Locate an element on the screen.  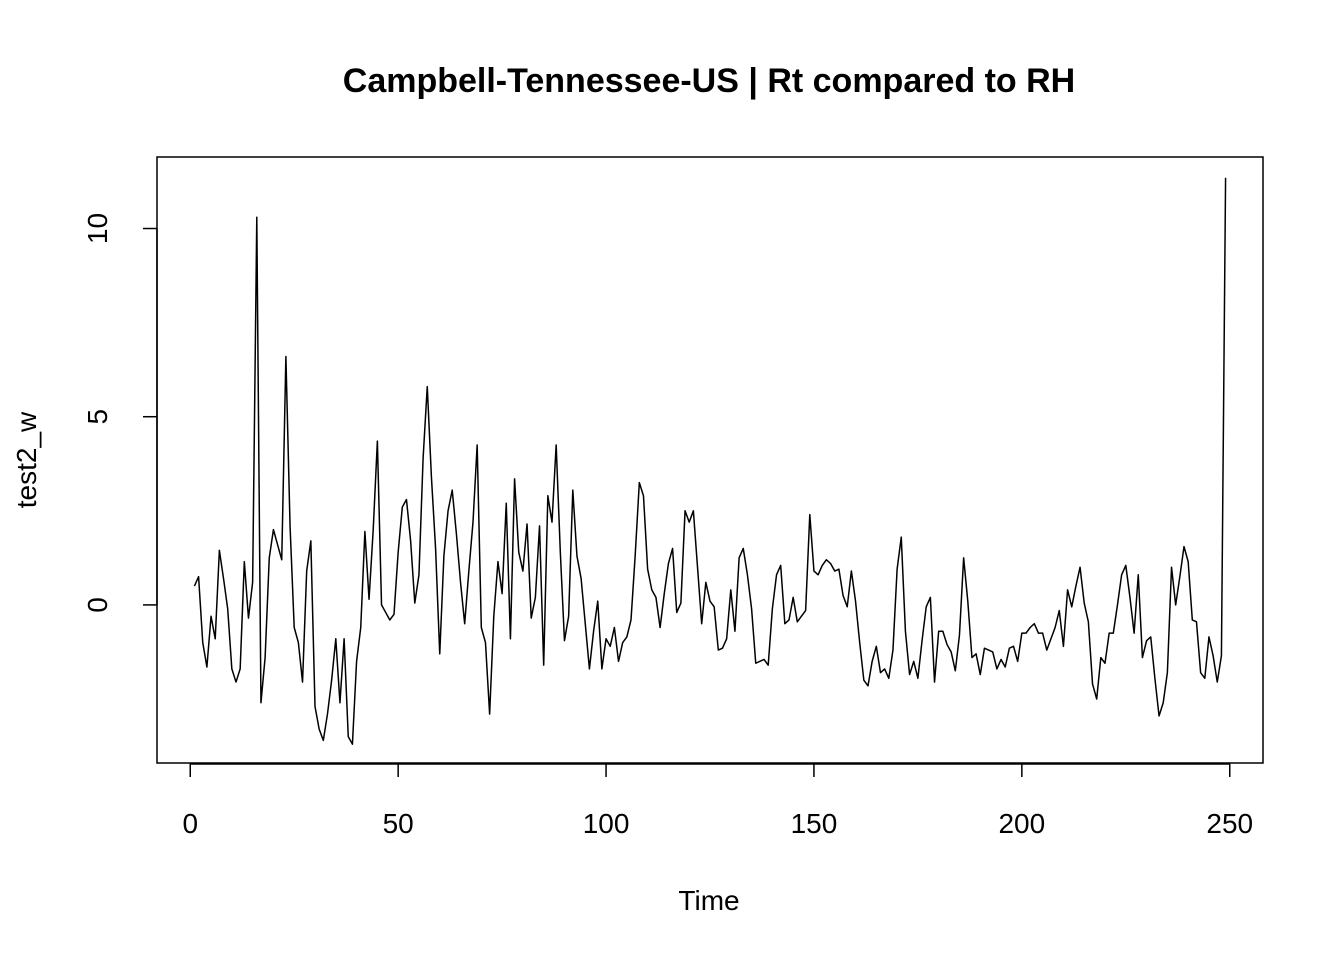
x-tick-label: 100 is located at coordinates (606, 823).